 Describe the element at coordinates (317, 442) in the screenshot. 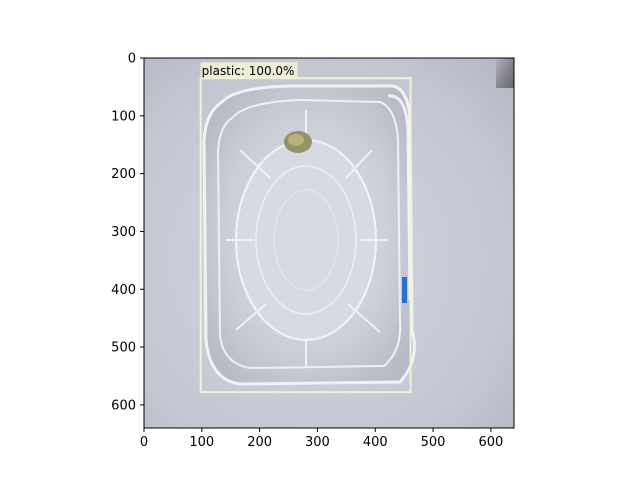

I see `x-tick-label: 300` at that location.